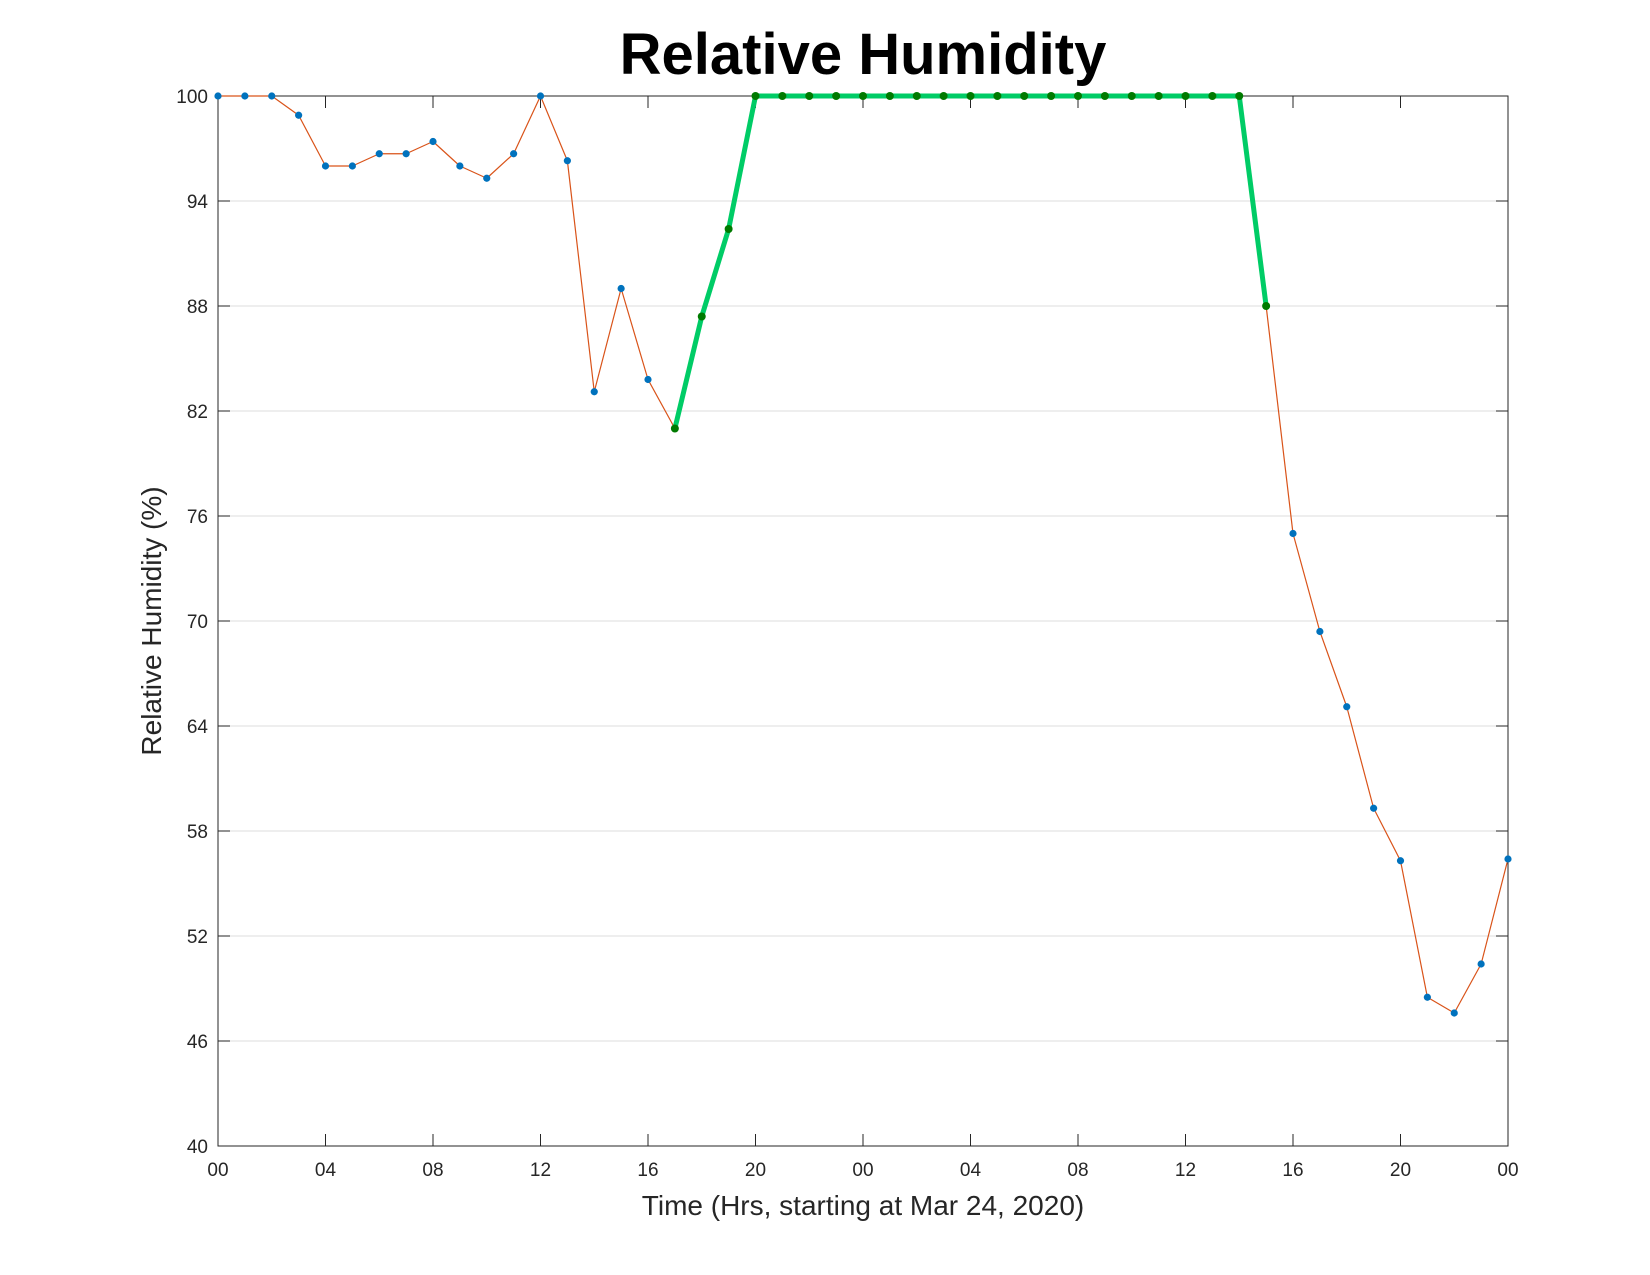 Image resolution: width=1650 pixels, height=1275 pixels. Describe the element at coordinates (151, 620) in the screenshot. I see `y-axis-label: Relative Humidity (%)` at that location.